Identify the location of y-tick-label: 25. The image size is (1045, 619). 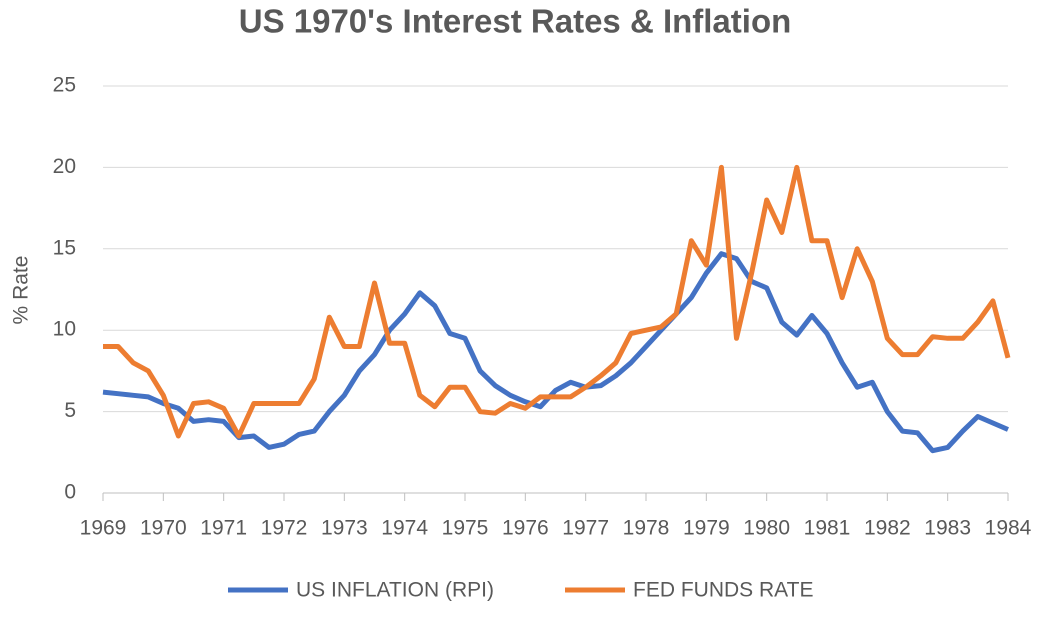
(64, 85).